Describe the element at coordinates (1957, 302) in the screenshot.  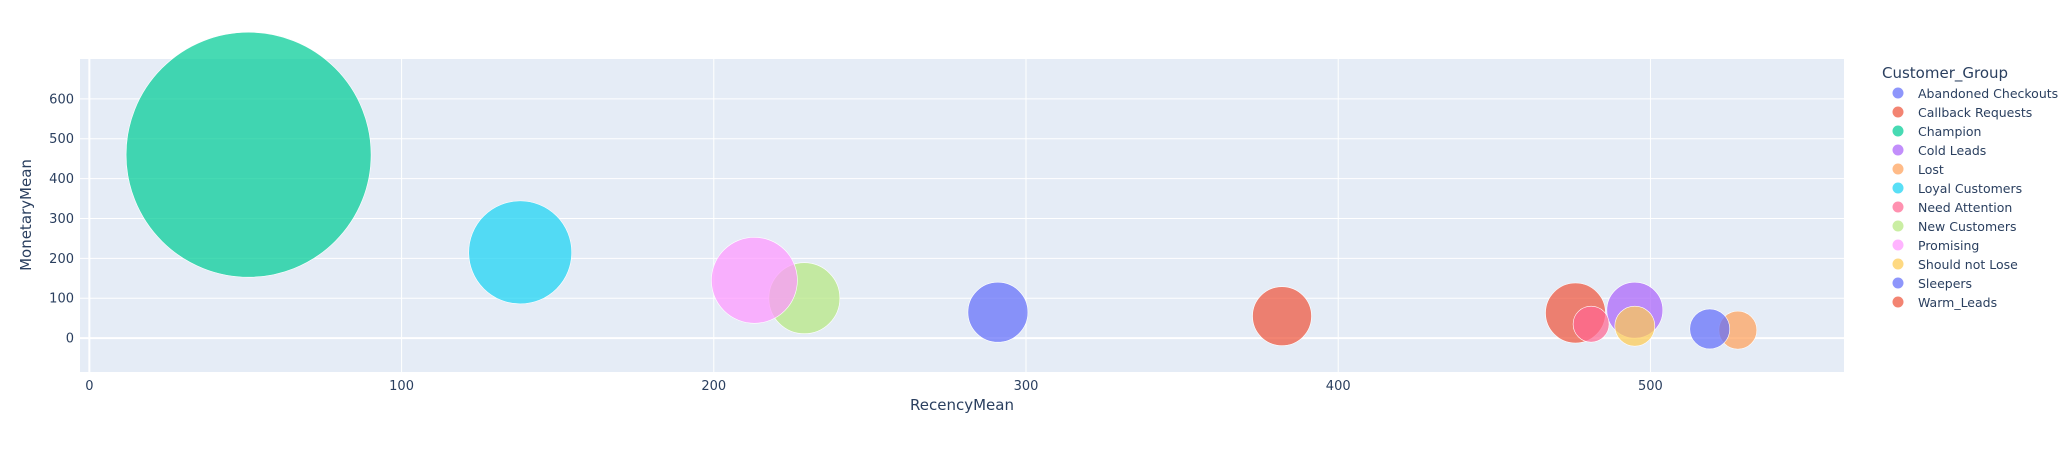
I see `legend-label: Warm_Leads` at that location.